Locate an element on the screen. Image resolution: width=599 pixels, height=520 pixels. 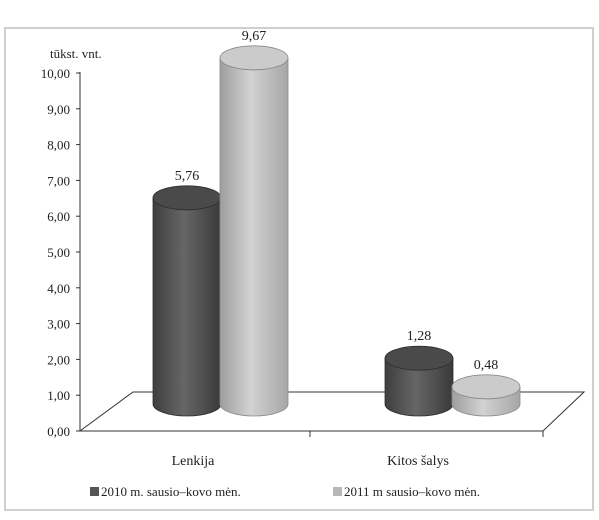
bar-top-c1s1 is located at coordinates (486, 387).